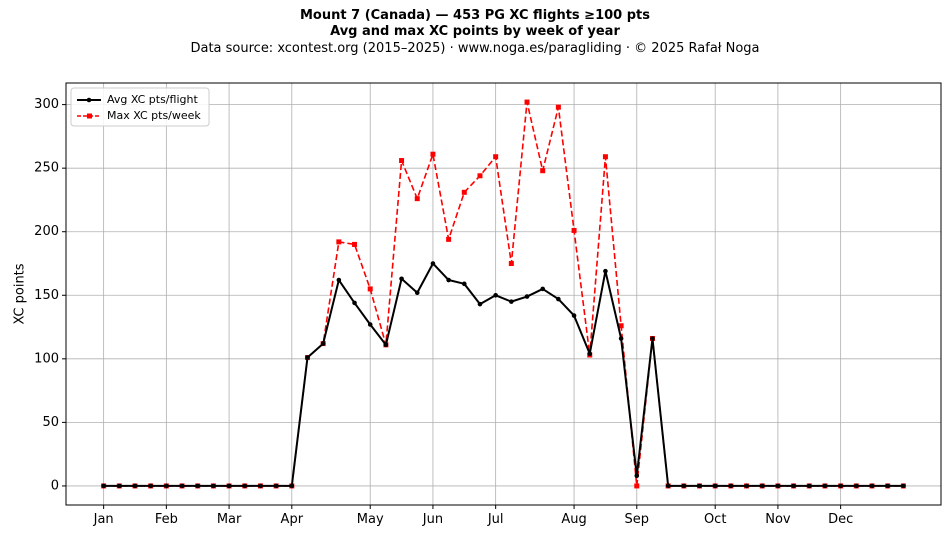 This screenshot has height=539, width=950. Describe the element at coordinates (46, 295) in the screenshot. I see `y-tick-label: 150` at that location.